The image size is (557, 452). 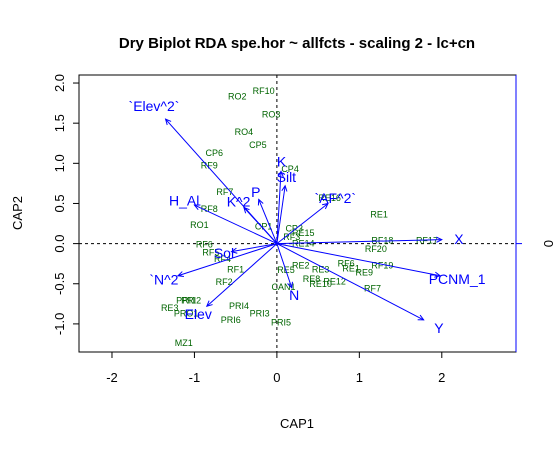 What do you see at coordinates (244, 132) in the screenshot?
I see `site-label: RO4` at bounding box center [244, 132].